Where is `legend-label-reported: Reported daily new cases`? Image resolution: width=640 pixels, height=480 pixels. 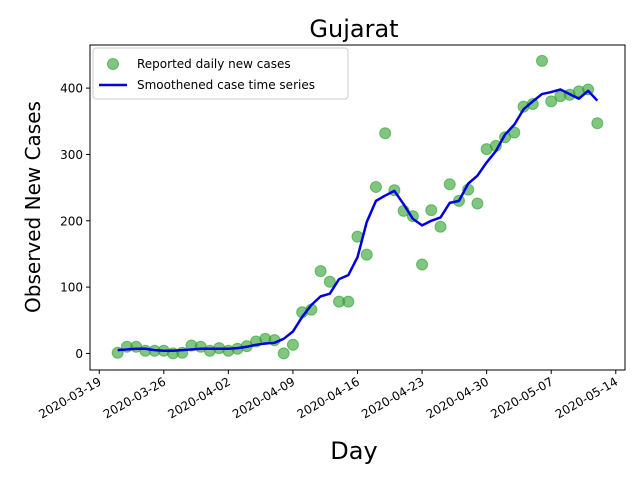 legend-label-reported: Reported daily new cases is located at coordinates (214, 64).